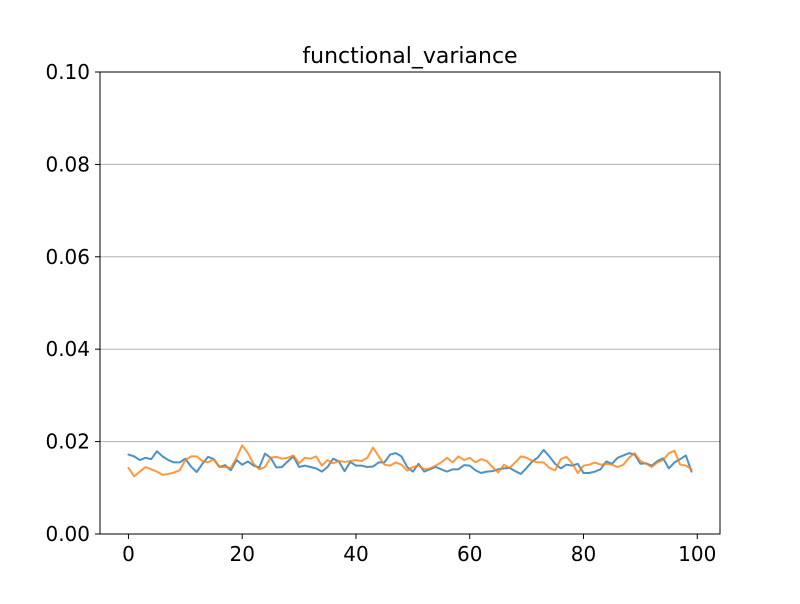 This screenshot has width=800, height=604. Describe the element at coordinates (697, 554) in the screenshot. I see `x-tick-label: 100` at that location.